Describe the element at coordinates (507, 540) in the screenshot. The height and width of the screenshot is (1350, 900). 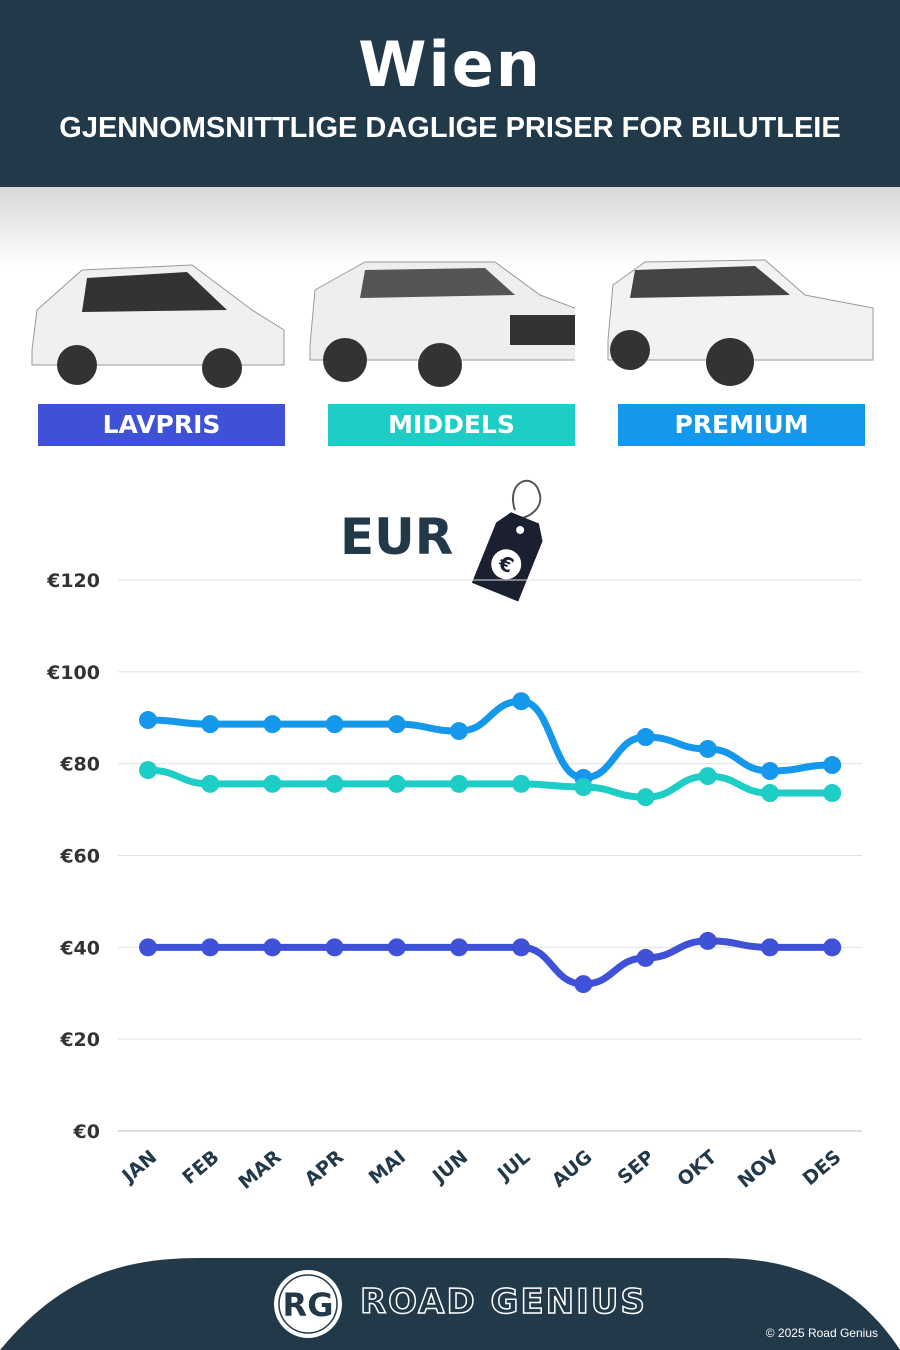
I see `euro-price-tag-icon: €` at that location.